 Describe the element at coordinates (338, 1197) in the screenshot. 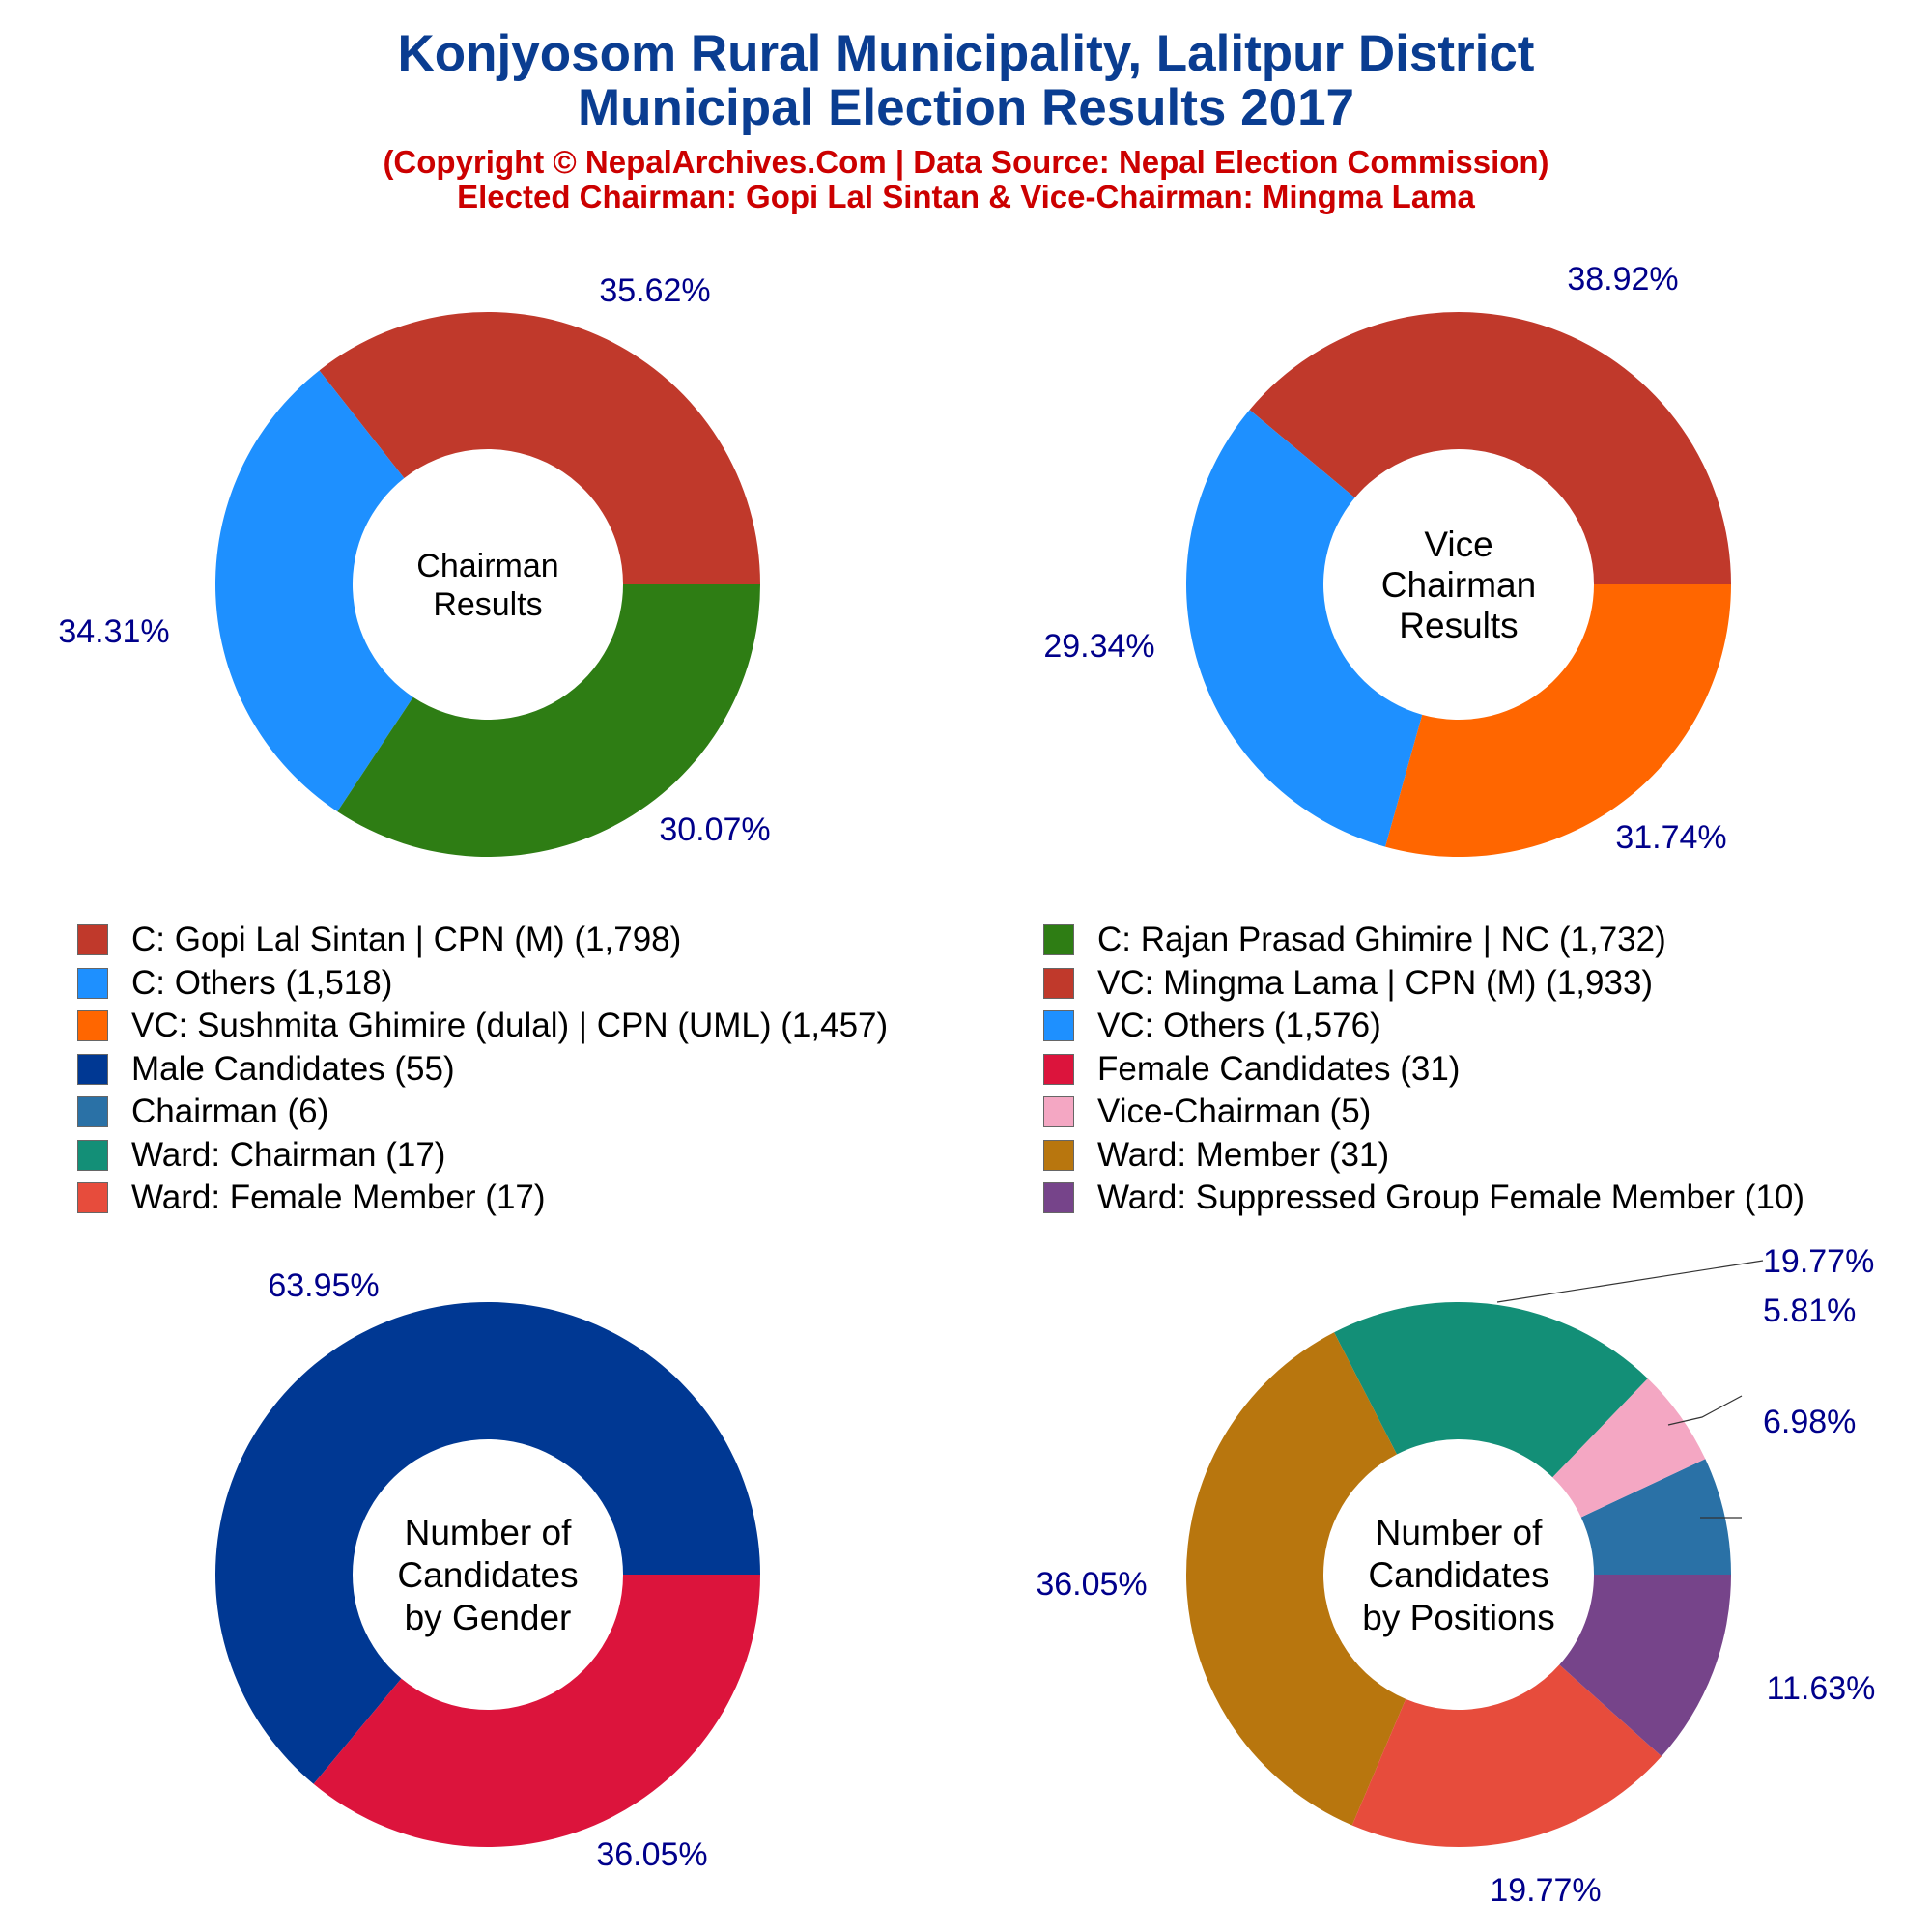

I see `legend-label: Ward: Female Member (17)` at that location.